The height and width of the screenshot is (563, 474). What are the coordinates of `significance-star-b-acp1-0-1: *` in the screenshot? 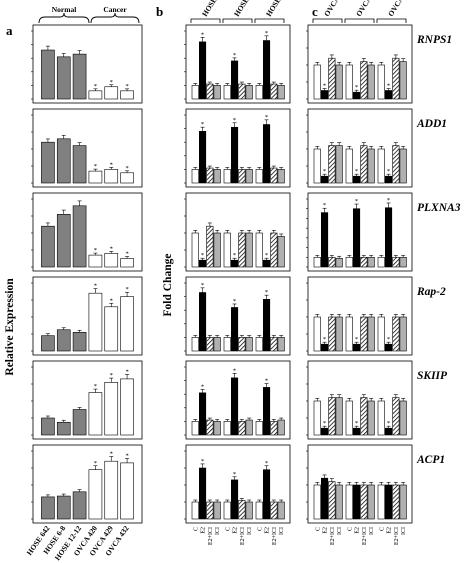 It's located at (202, 461).